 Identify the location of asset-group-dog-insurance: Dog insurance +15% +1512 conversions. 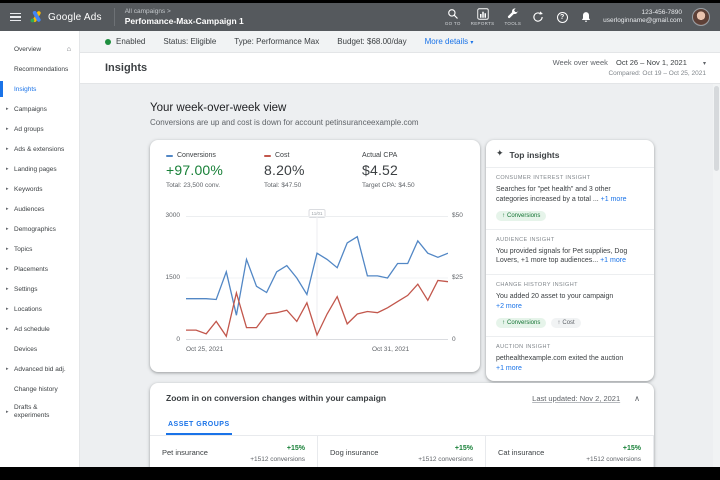
(402, 451).